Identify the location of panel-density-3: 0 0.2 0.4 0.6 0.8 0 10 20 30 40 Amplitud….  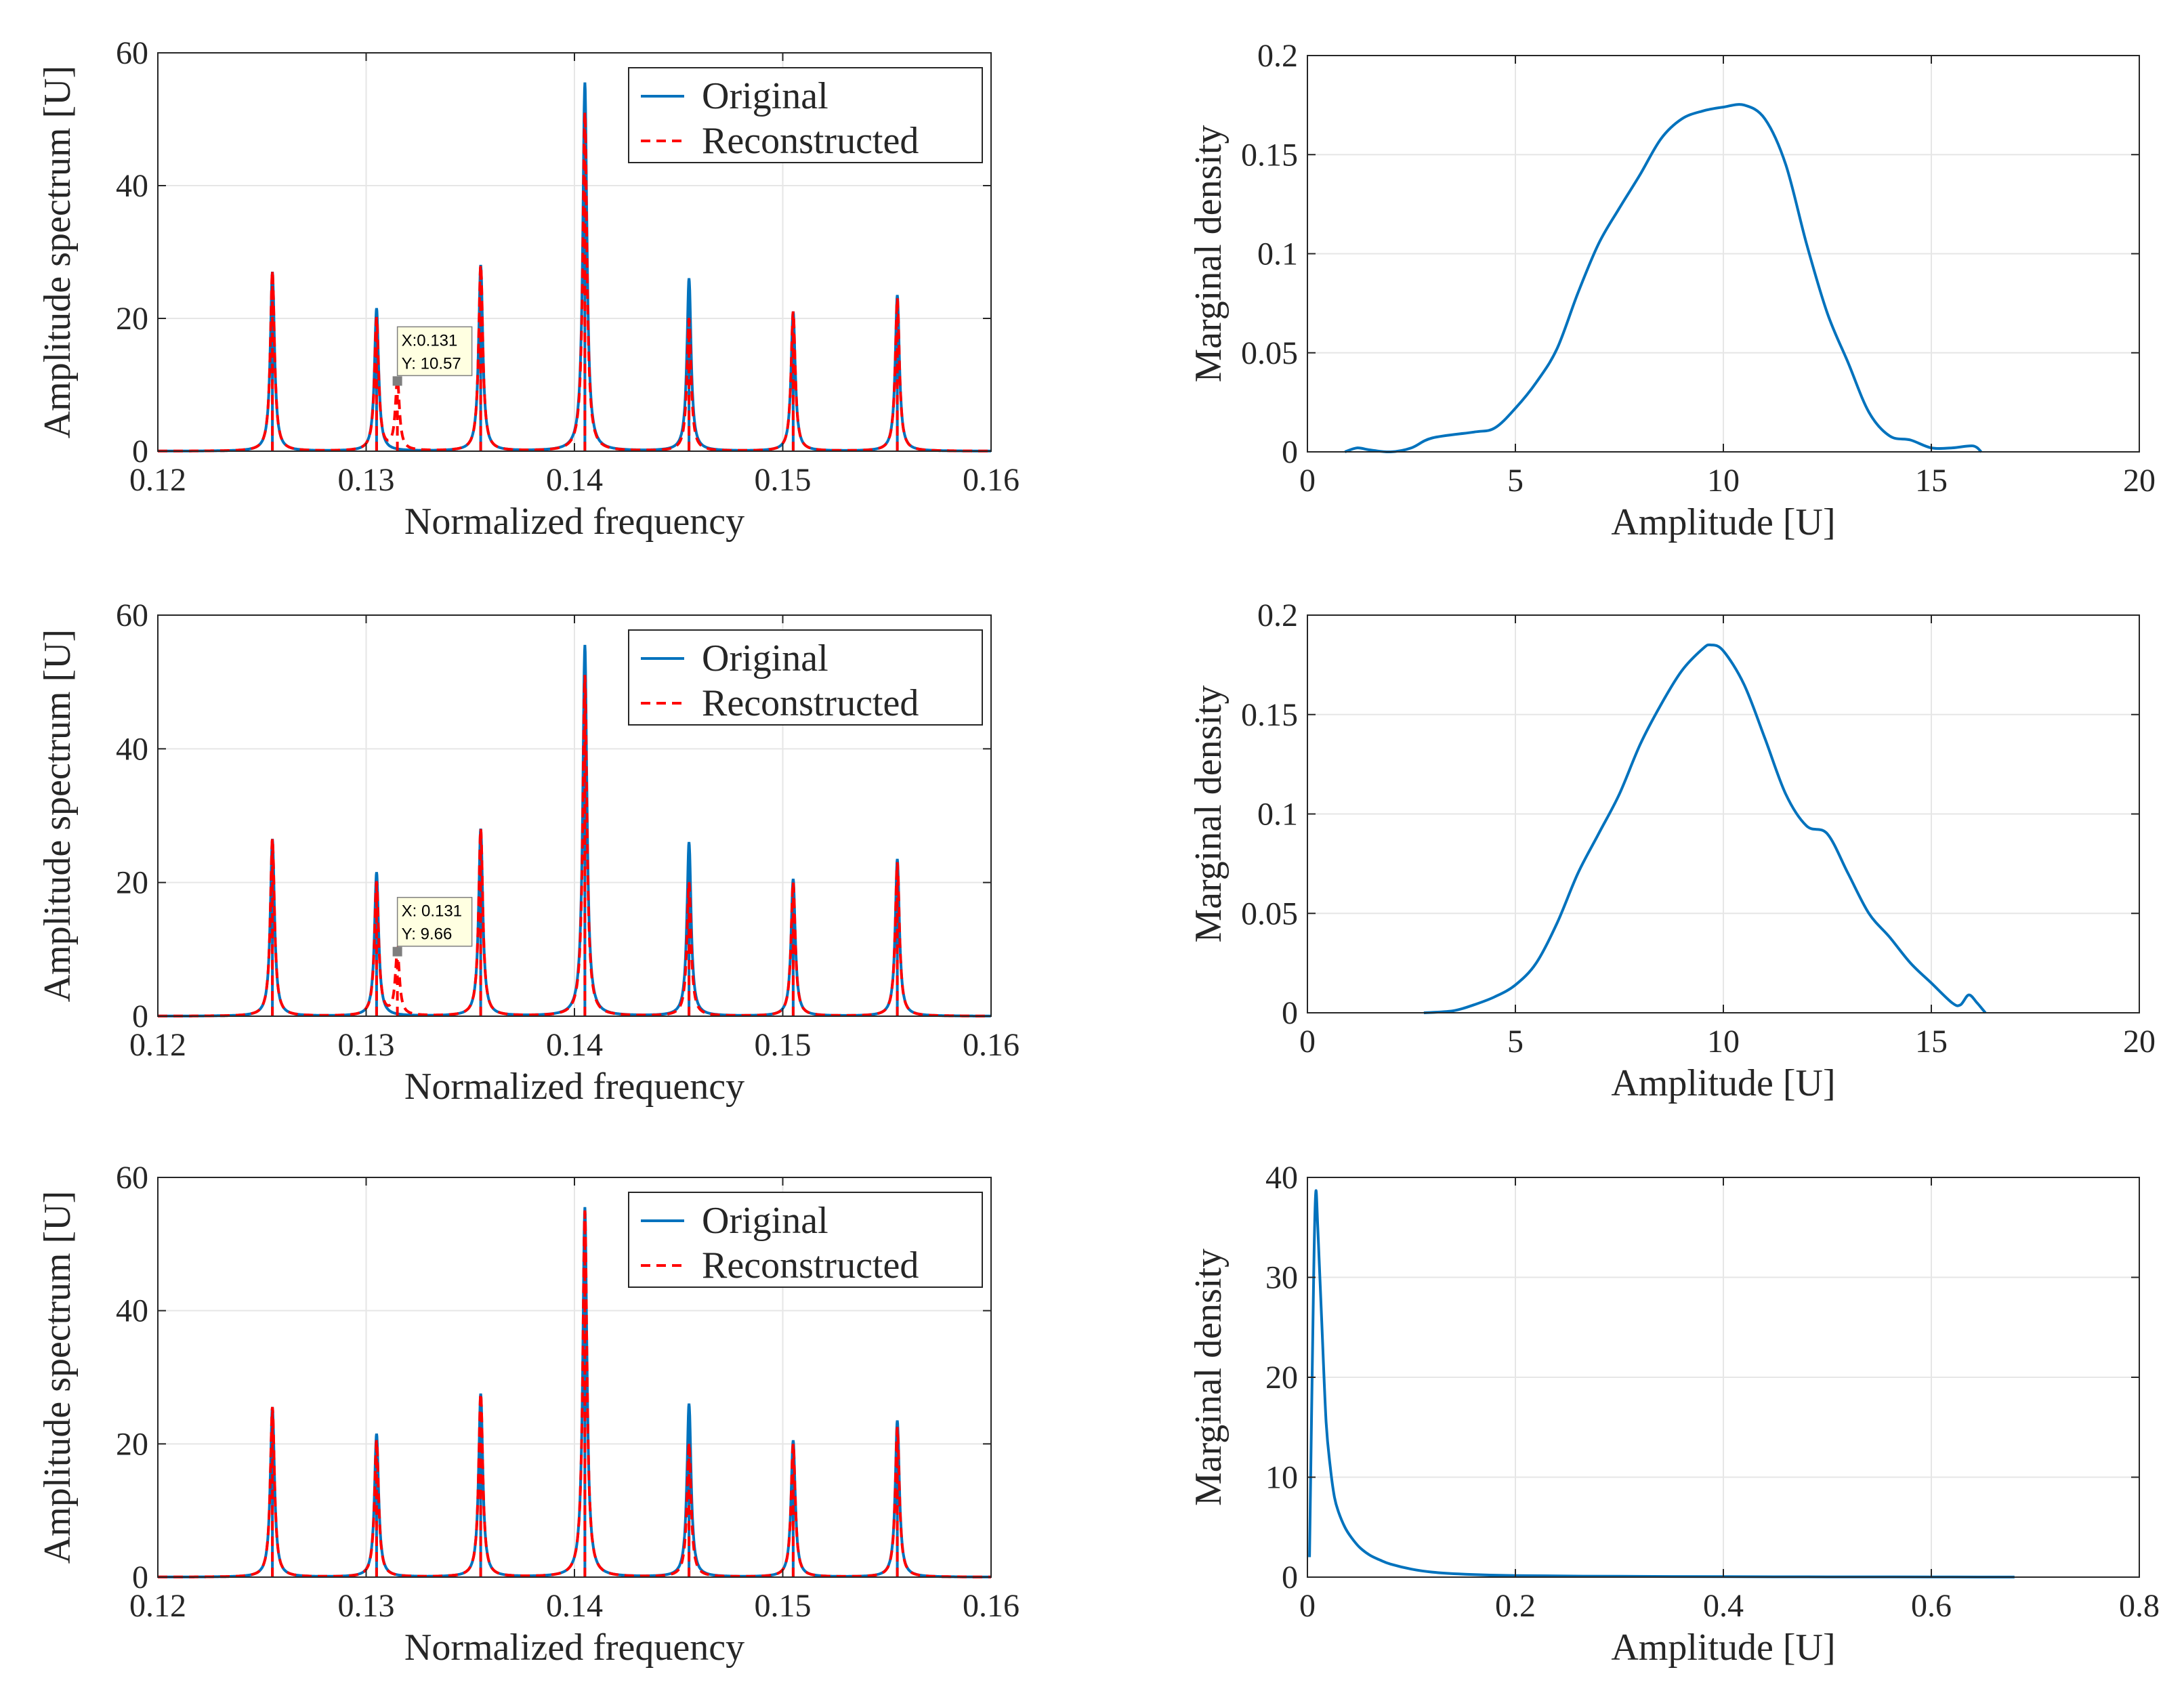
(1674, 1414).